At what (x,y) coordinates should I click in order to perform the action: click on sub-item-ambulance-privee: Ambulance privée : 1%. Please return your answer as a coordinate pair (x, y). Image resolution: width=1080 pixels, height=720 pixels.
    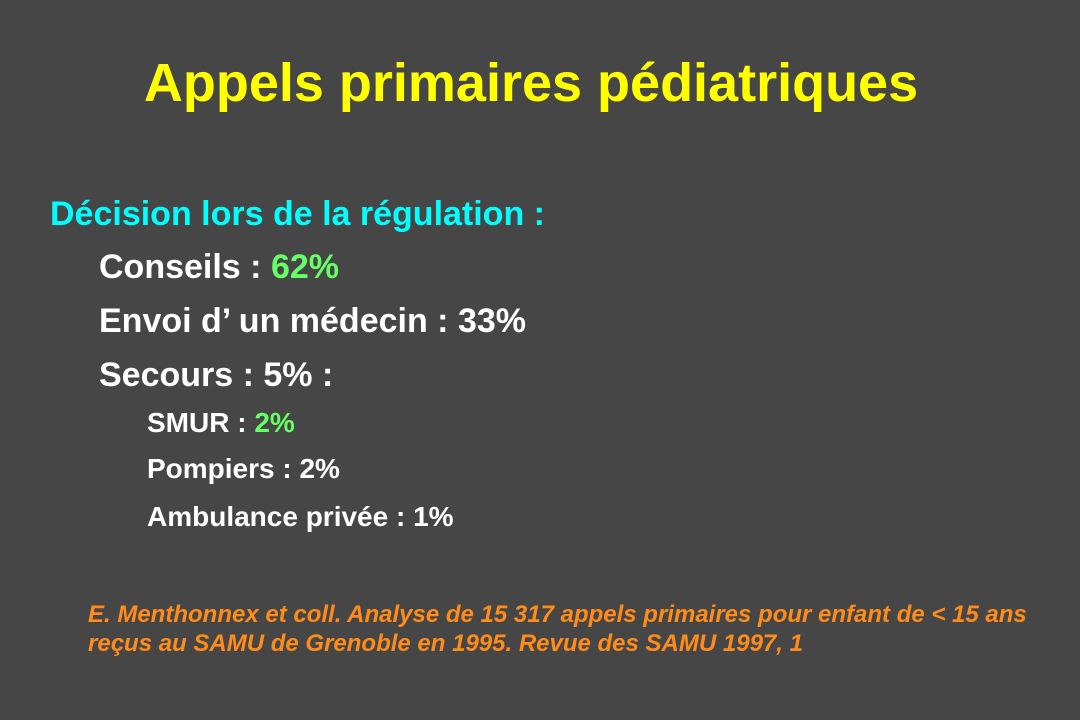
    Looking at the image, I should click on (300, 516).